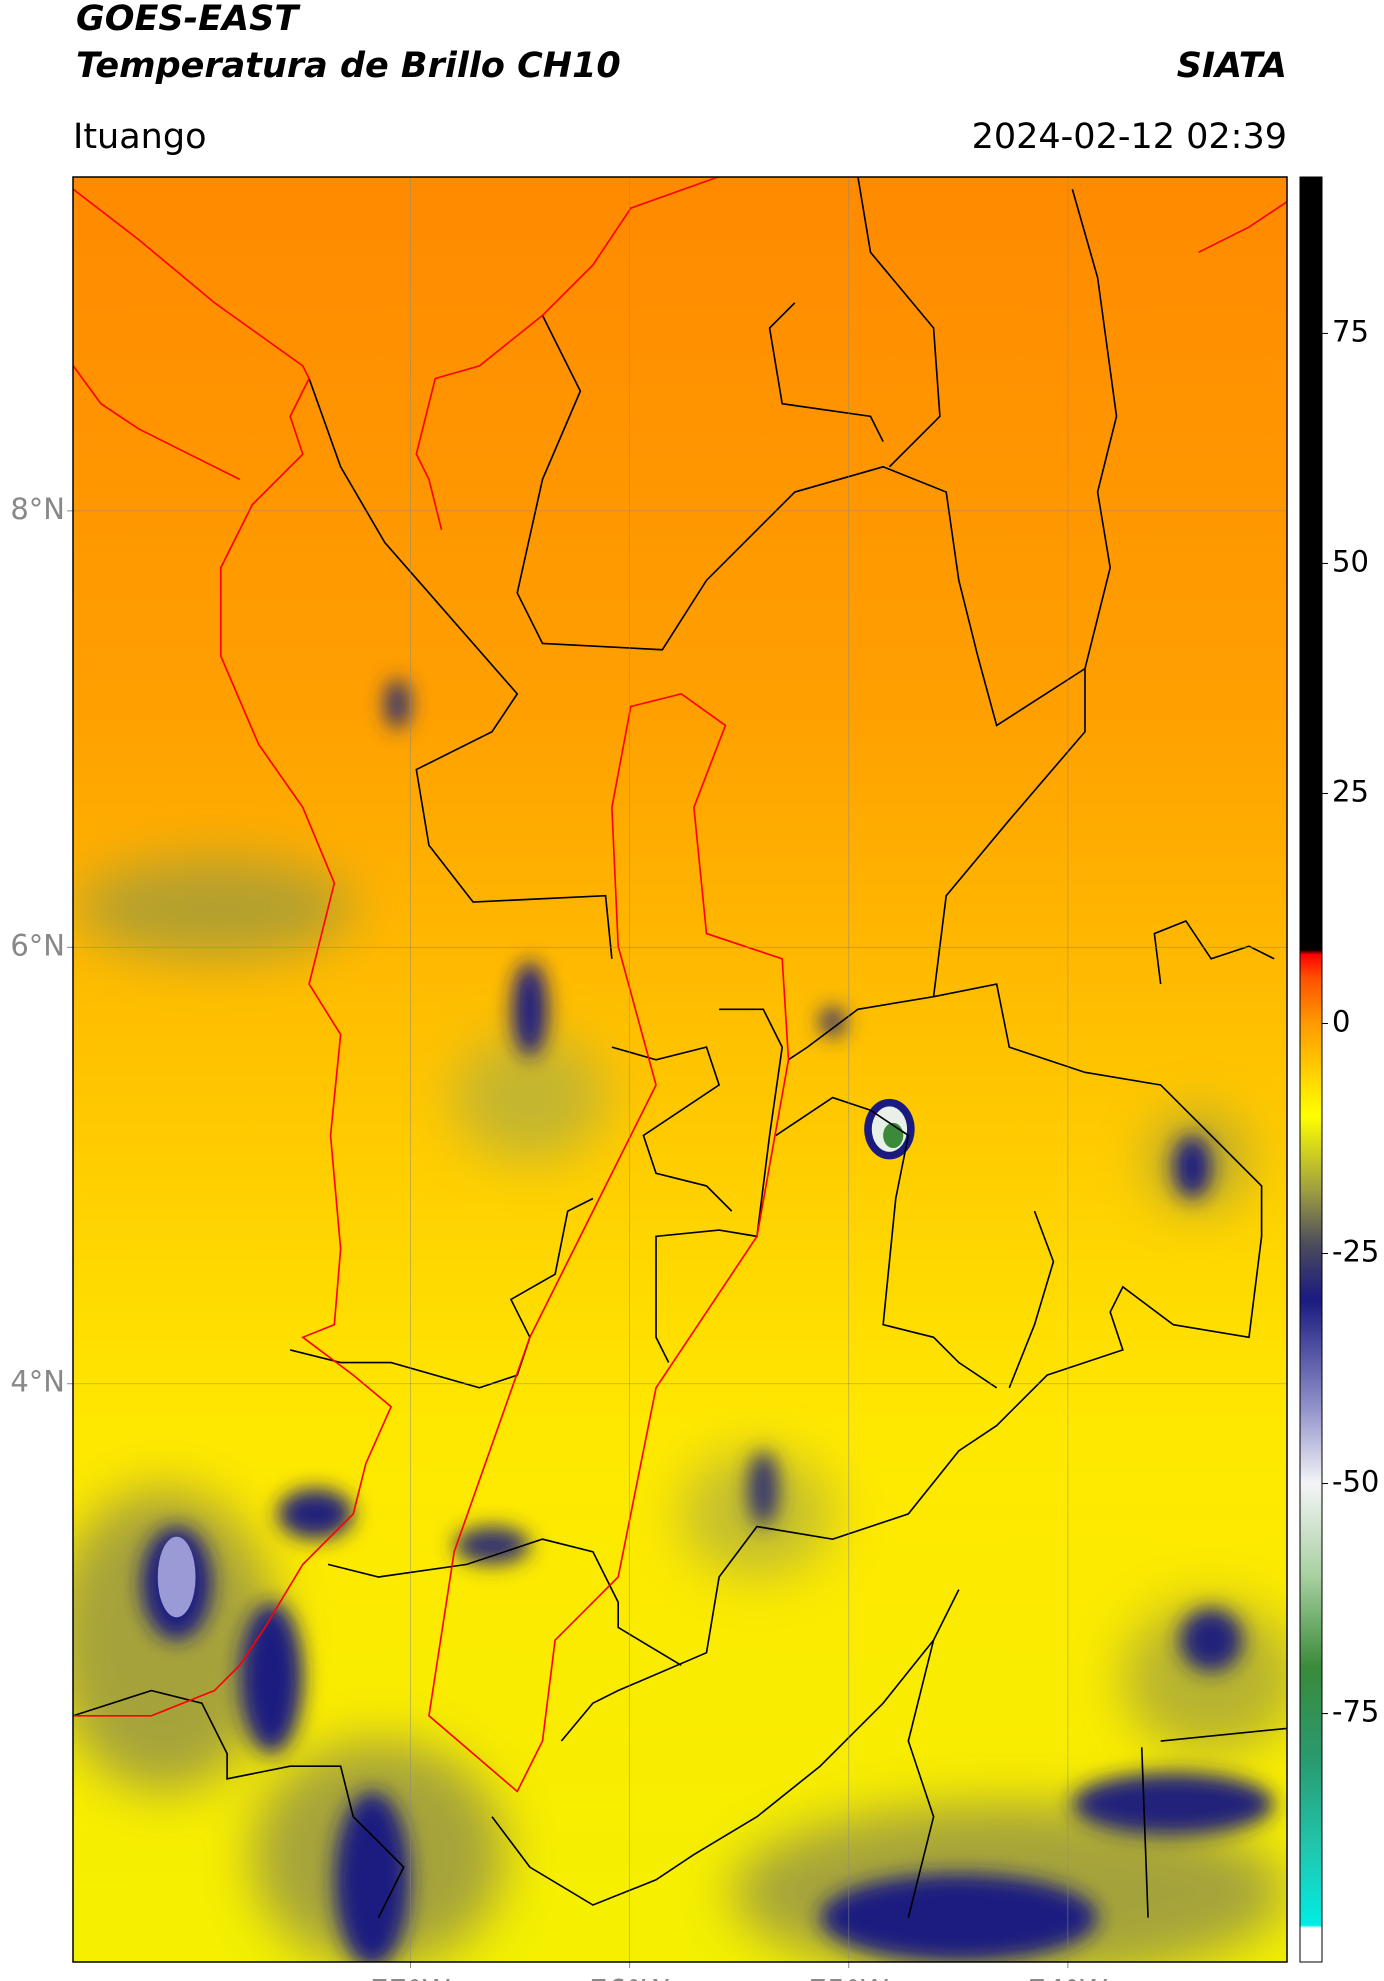 This screenshot has height=1981, width=1384. What do you see at coordinates (1355, 1252) in the screenshot?
I see `colorbar-tick-label: -25` at bounding box center [1355, 1252].